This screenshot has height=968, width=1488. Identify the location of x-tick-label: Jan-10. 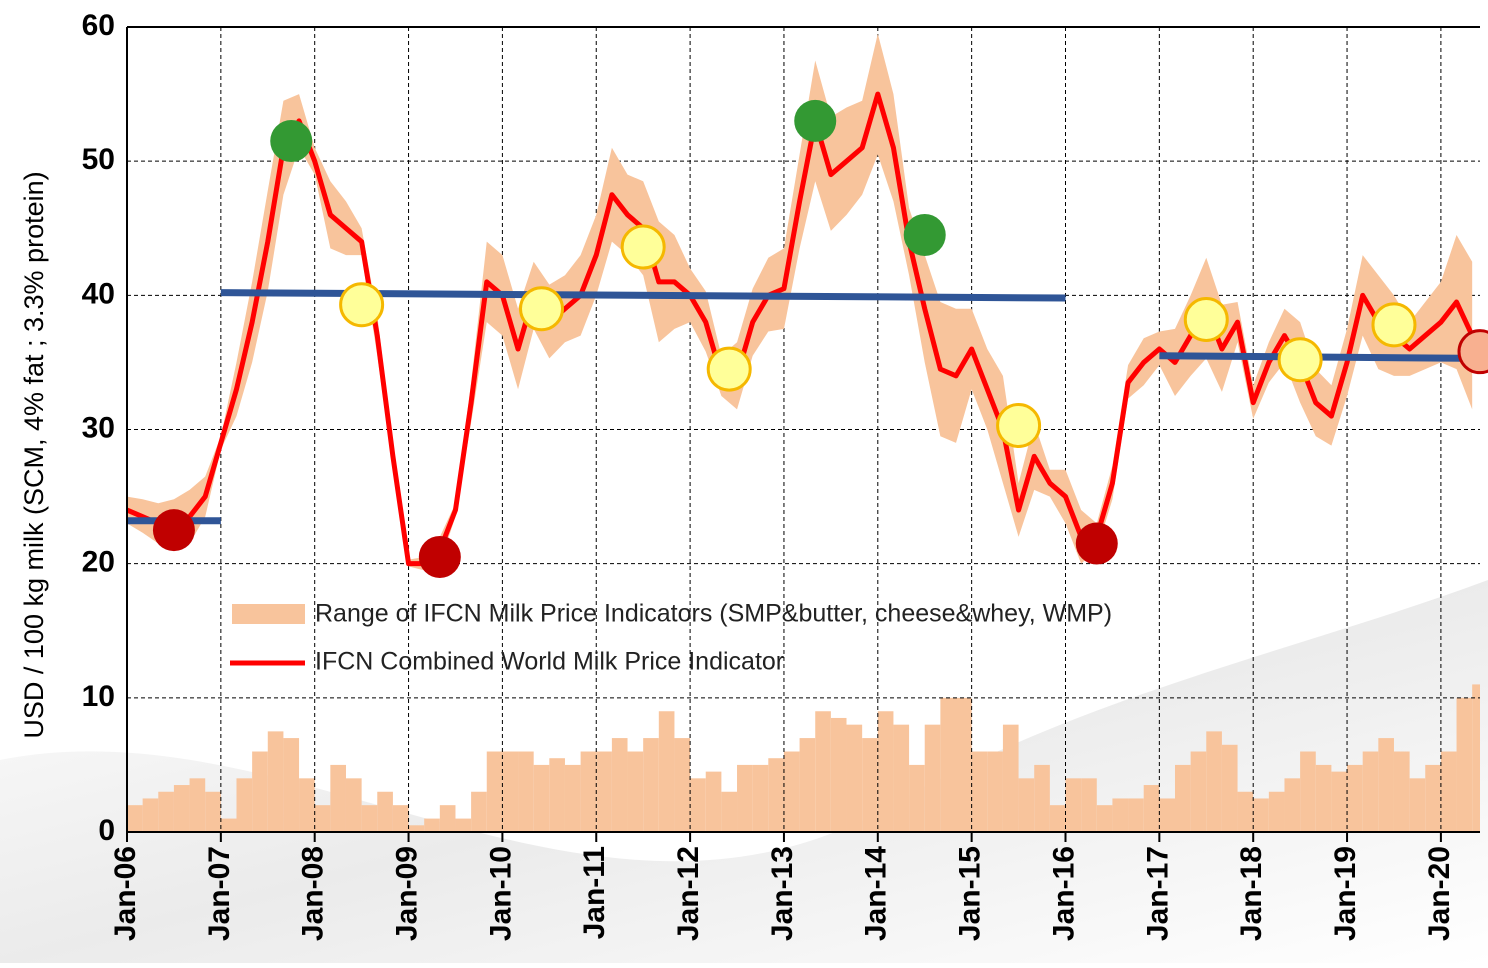
(500, 893).